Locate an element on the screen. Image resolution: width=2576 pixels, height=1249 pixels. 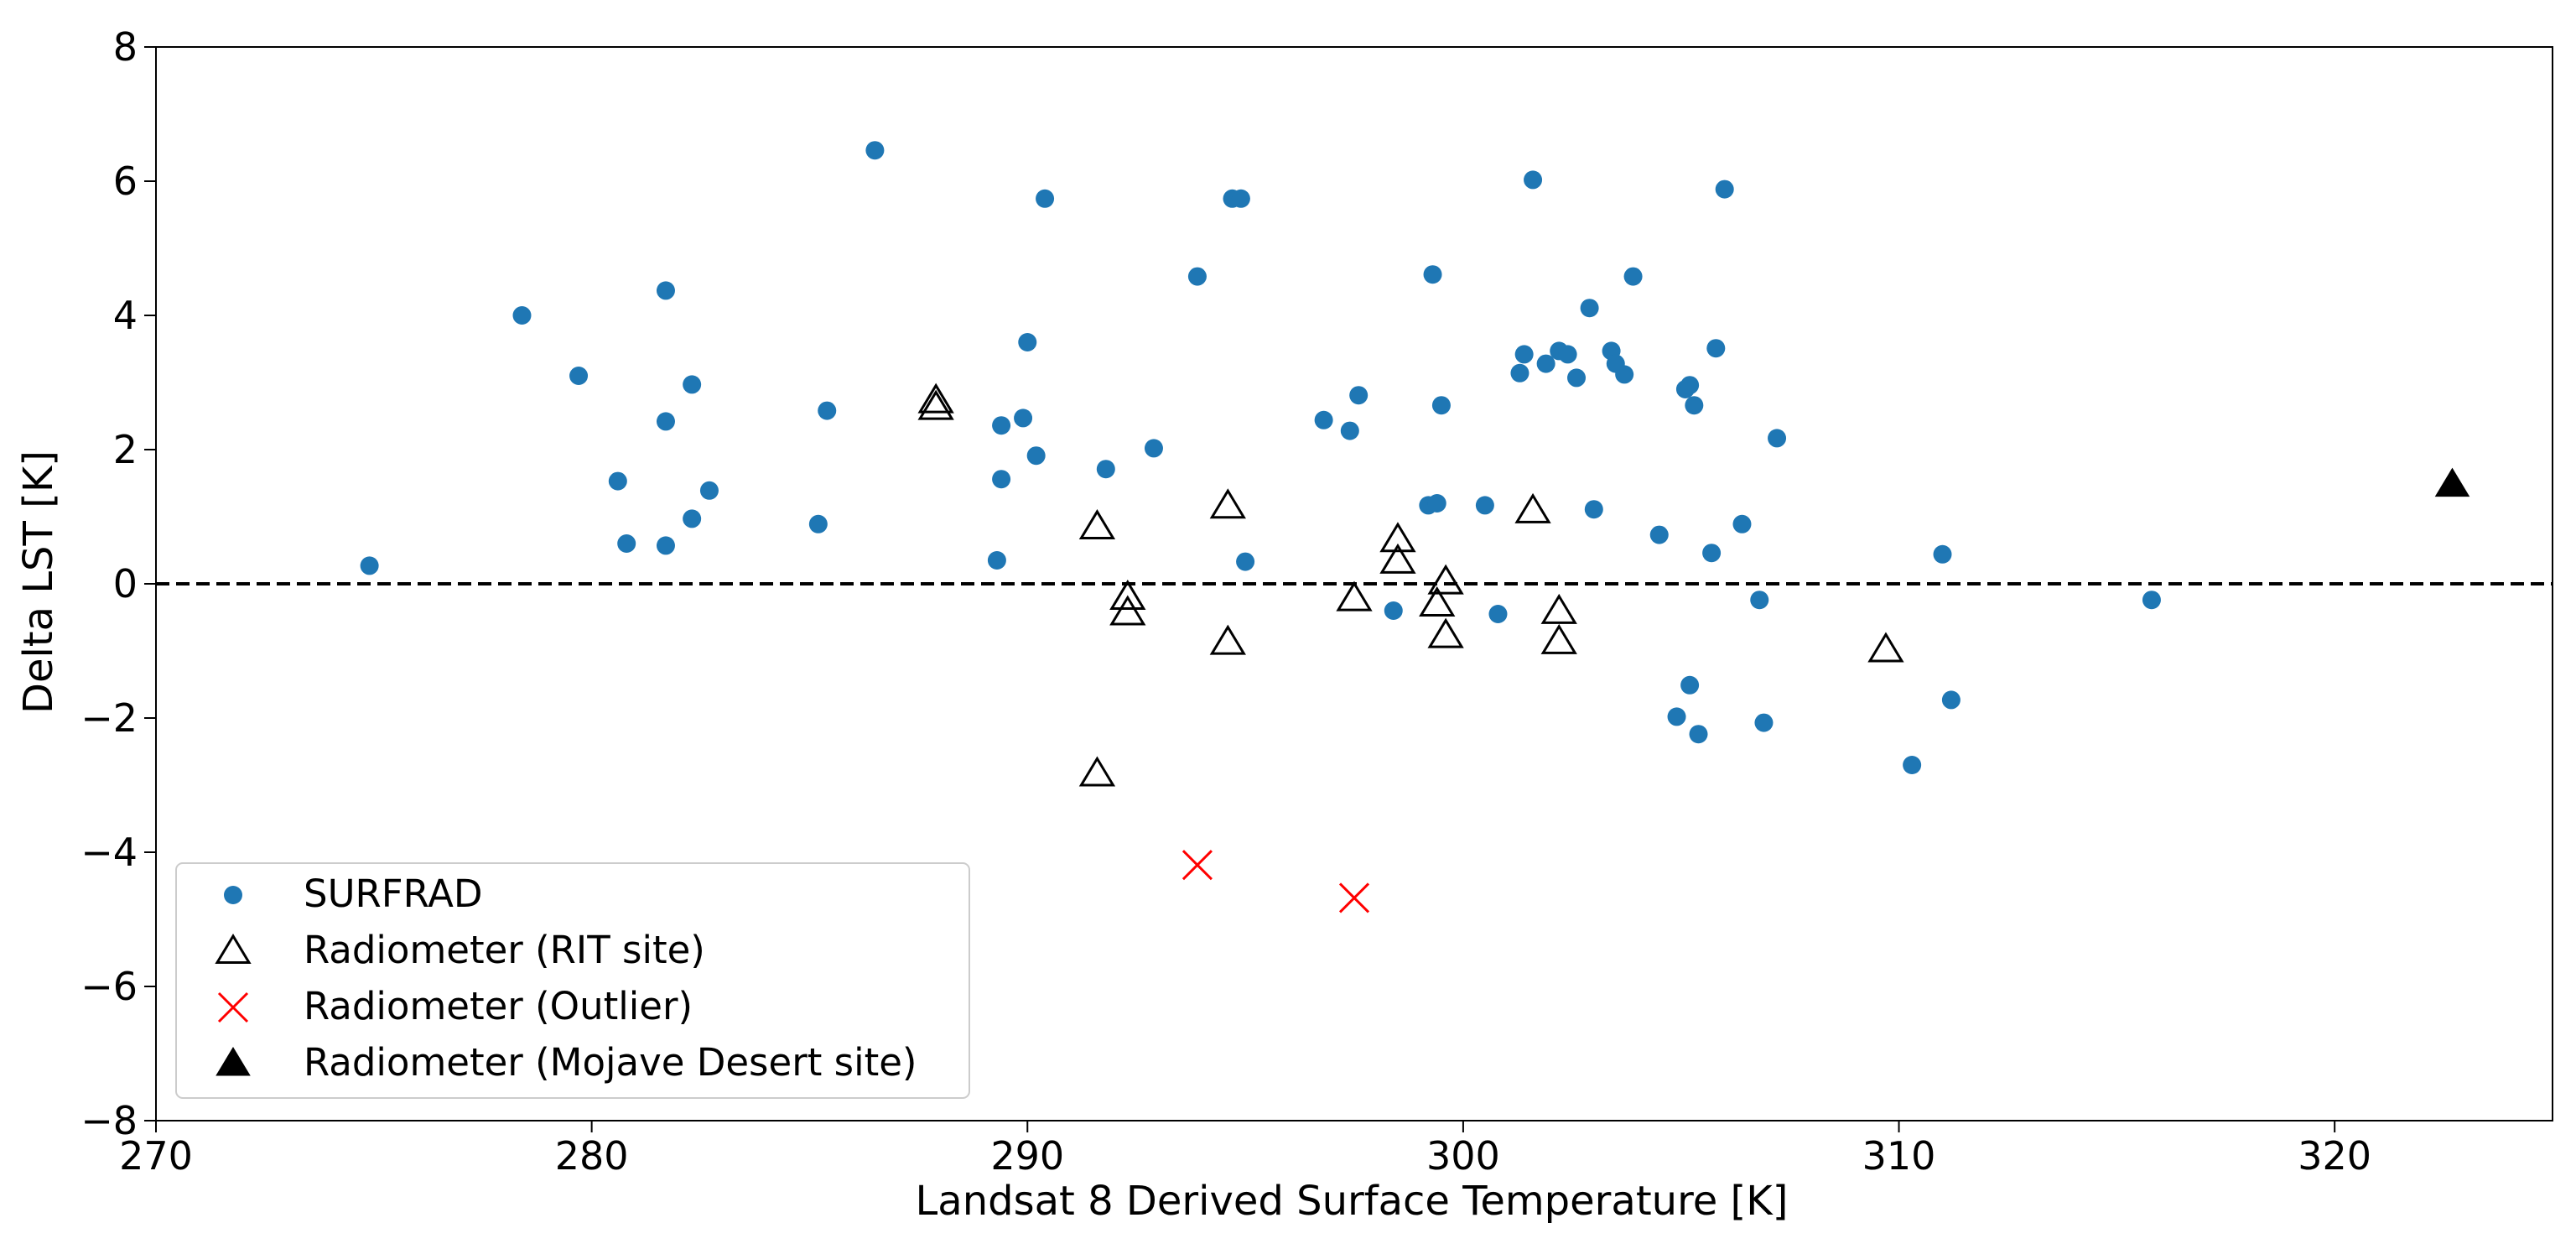
y-tick-label: 6 is located at coordinates (125, 181).